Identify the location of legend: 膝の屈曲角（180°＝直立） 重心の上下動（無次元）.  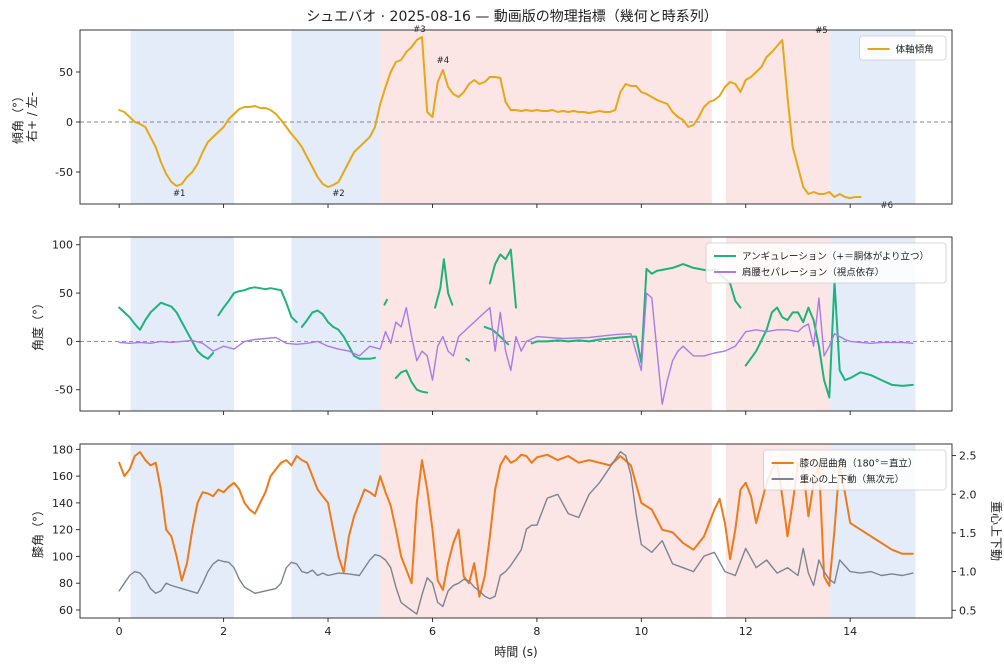
(855, 470).